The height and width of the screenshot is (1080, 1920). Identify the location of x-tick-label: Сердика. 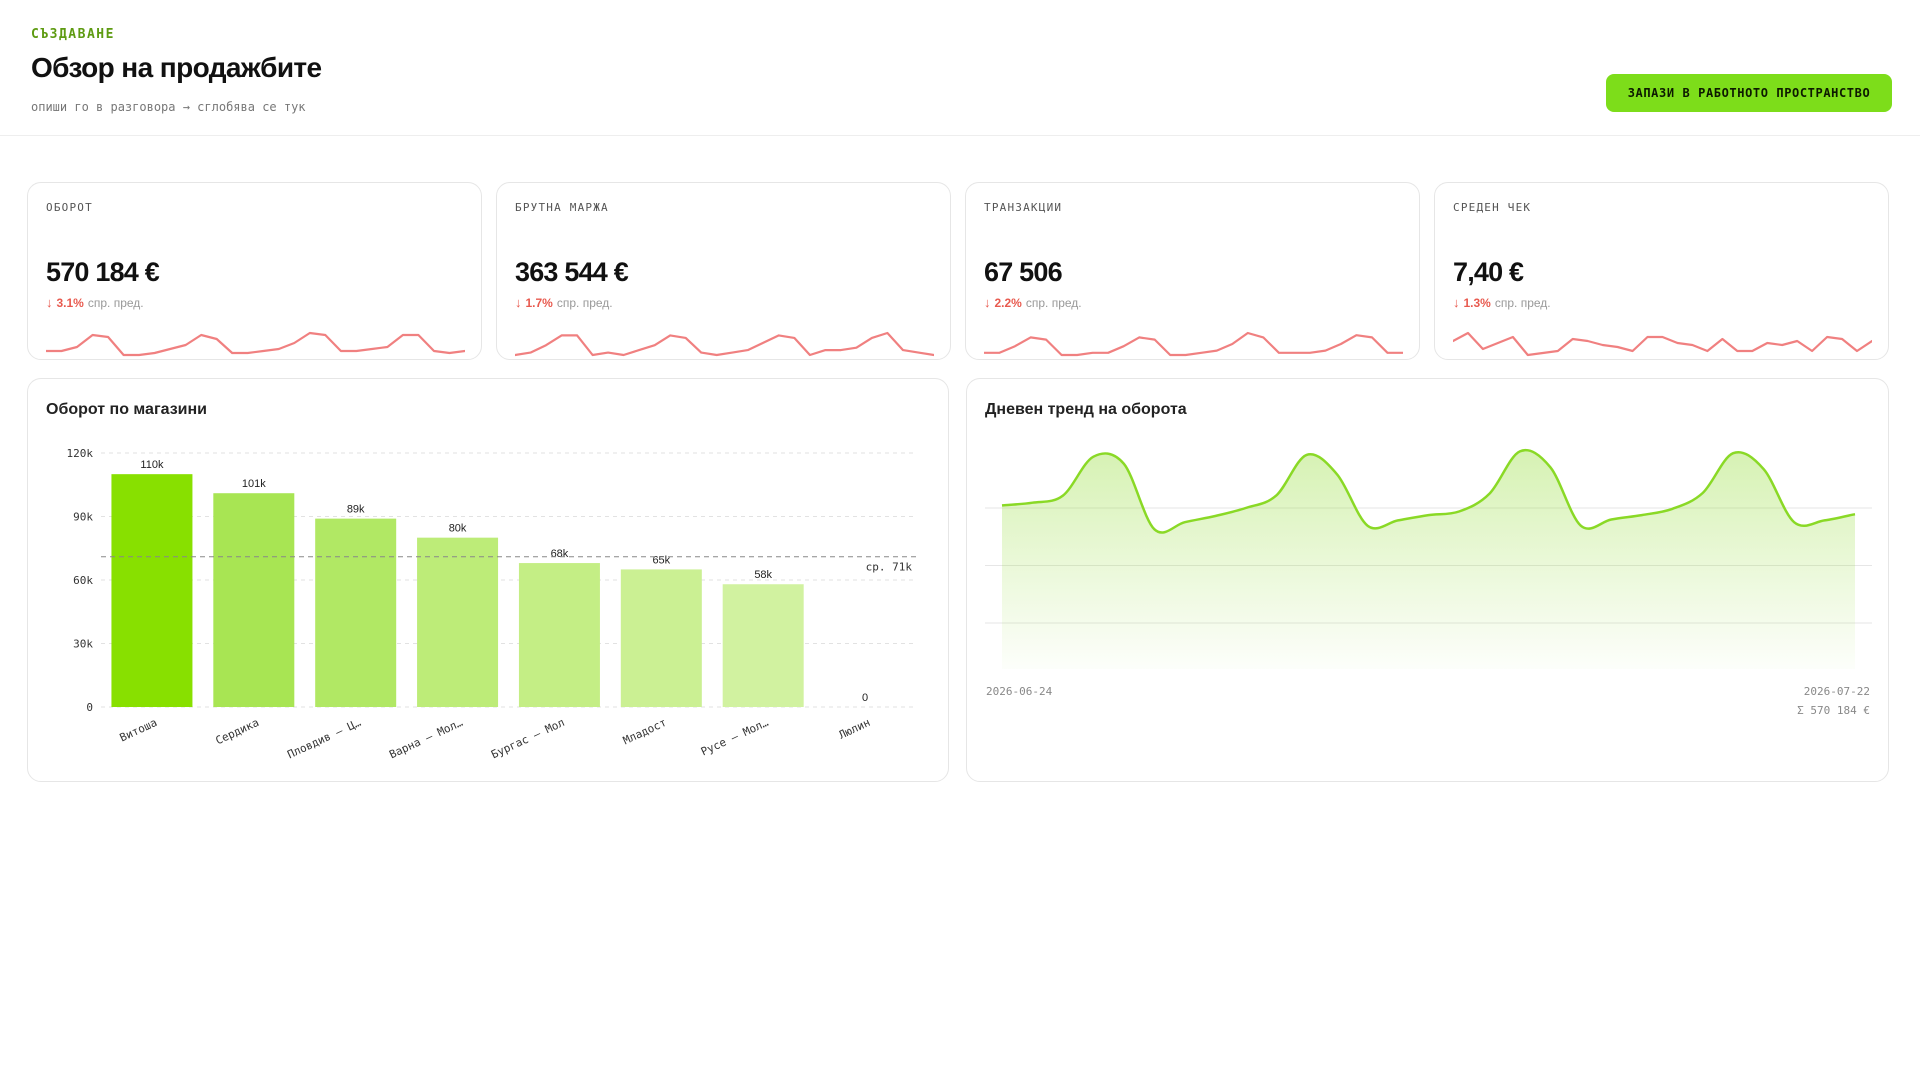
(238, 731).